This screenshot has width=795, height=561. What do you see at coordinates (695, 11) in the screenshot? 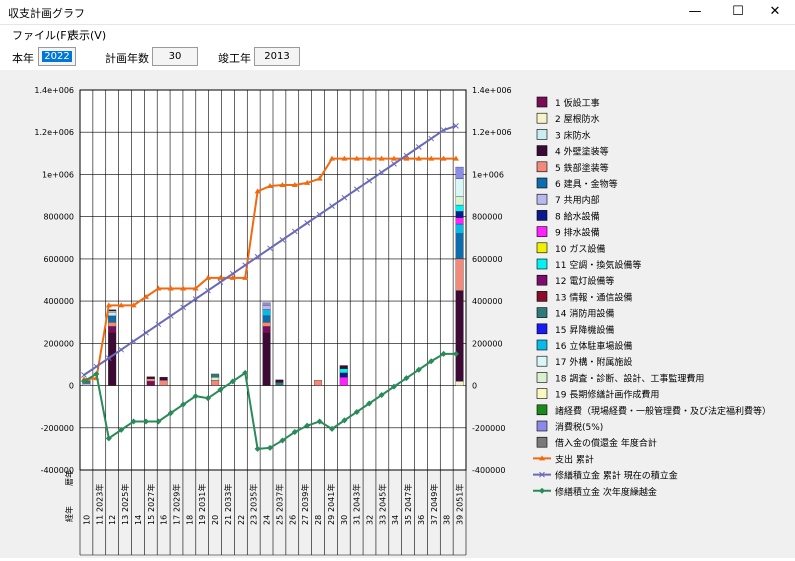
I see `minimize-button: —` at bounding box center [695, 11].